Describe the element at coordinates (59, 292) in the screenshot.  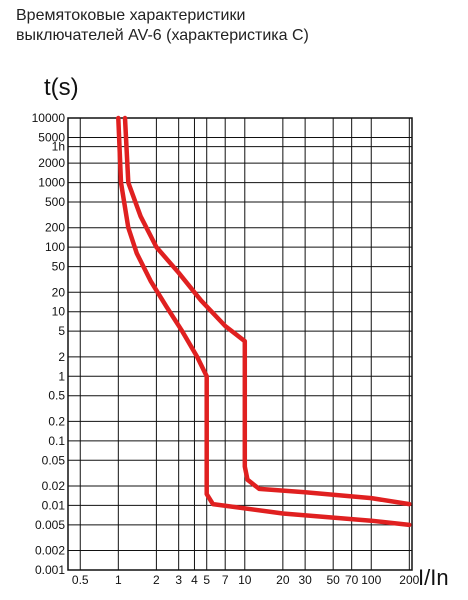
I see `y-tick-label: 20` at that location.